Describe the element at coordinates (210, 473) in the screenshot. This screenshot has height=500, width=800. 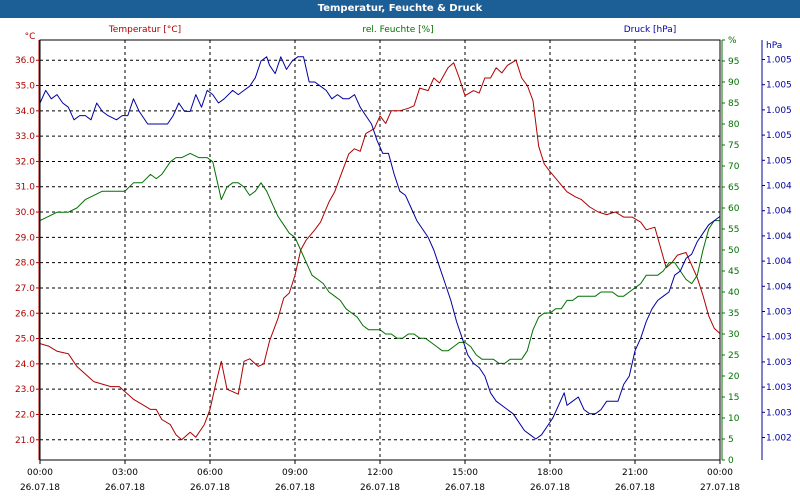
I see `x-tick-time: 06:00` at that location.